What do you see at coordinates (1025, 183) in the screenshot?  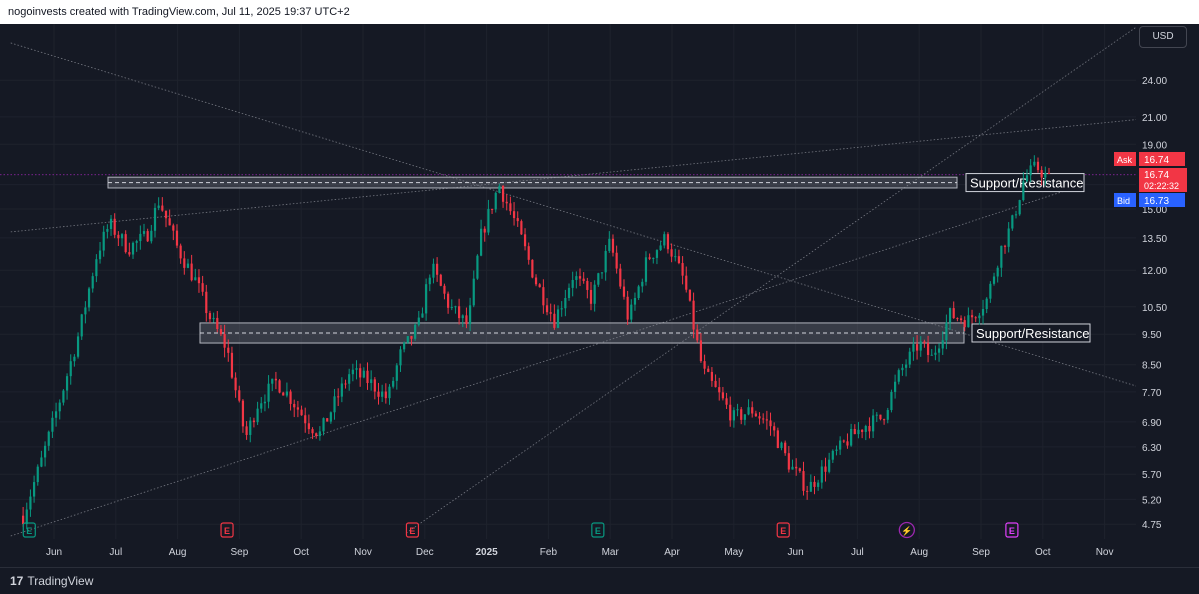 I see `sr-label-box` at bounding box center [1025, 183].